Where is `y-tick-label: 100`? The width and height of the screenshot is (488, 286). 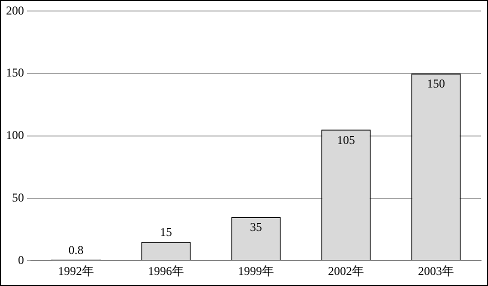
y-tick-label: 100 is located at coordinates (15, 135).